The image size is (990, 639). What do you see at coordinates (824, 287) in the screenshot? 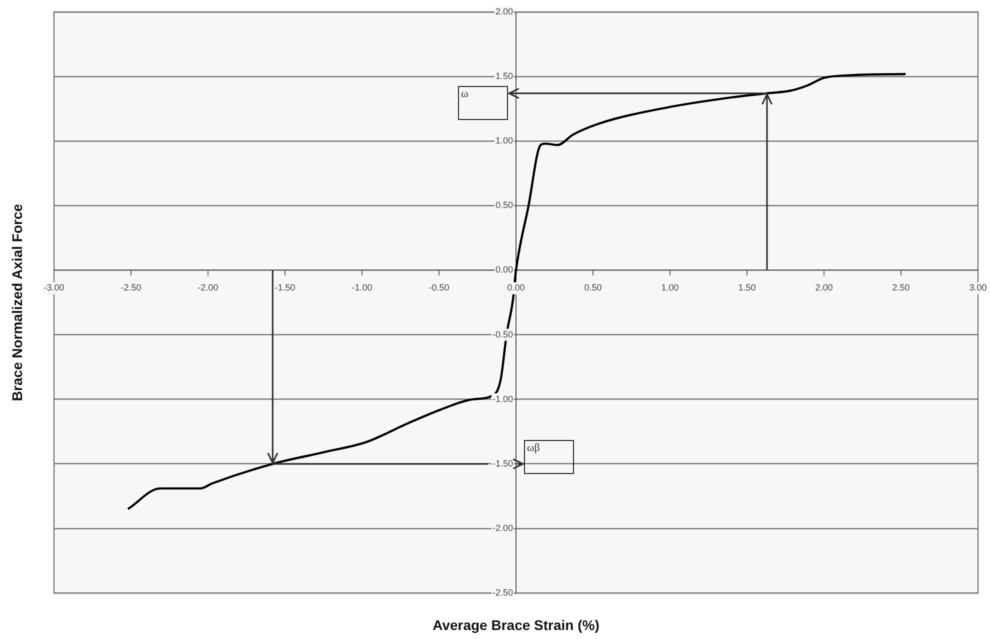
I see `x-tick-label: 2.00` at bounding box center [824, 287].